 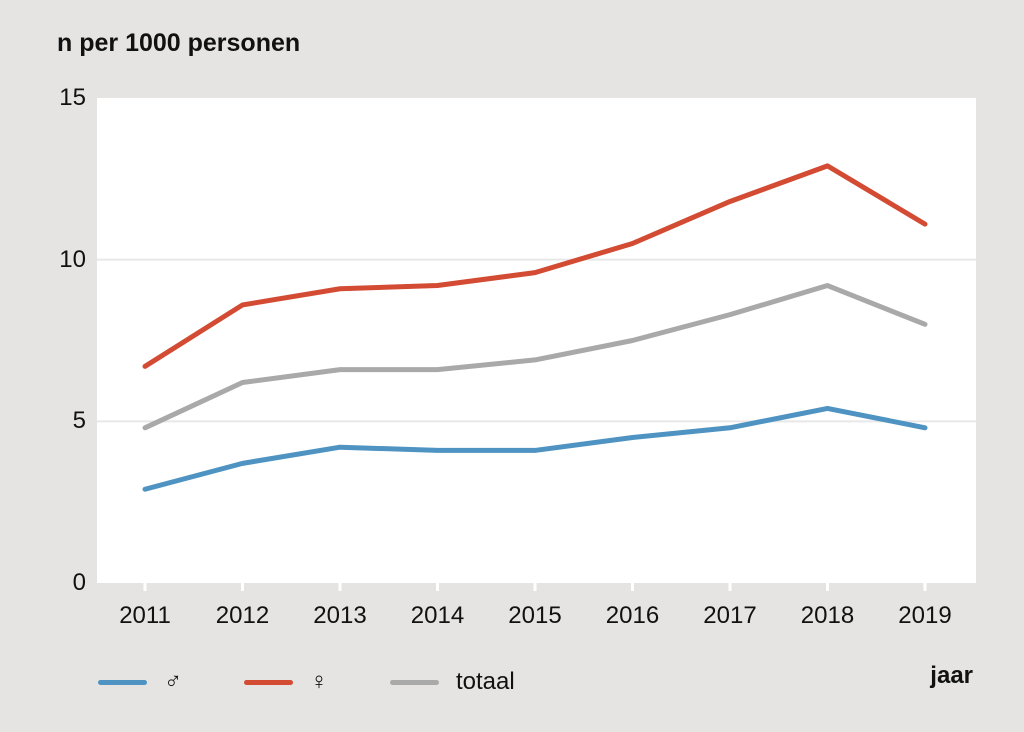 What do you see at coordinates (485, 681) in the screenshot?
I see `legend-label-total: totaal` at bounding box center [485, 681].